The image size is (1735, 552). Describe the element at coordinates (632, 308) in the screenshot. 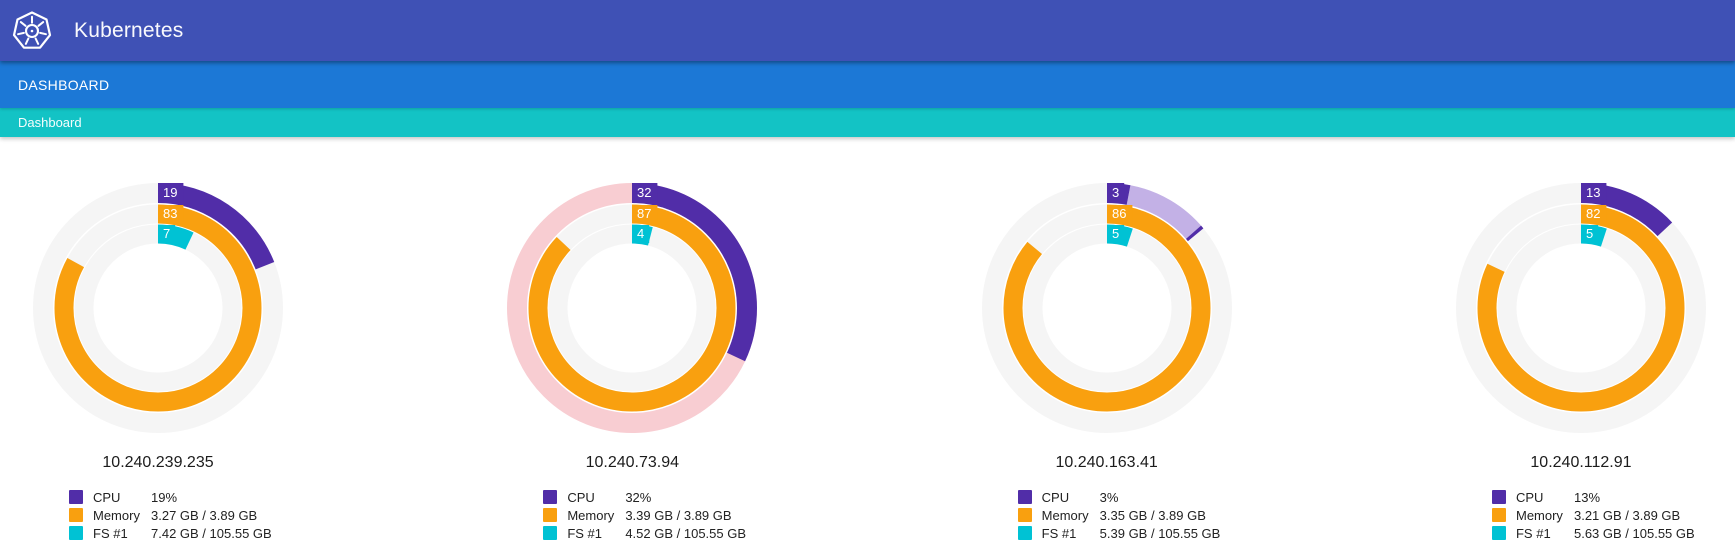

I see `node-usage-donut: 32 87 4` at that location.